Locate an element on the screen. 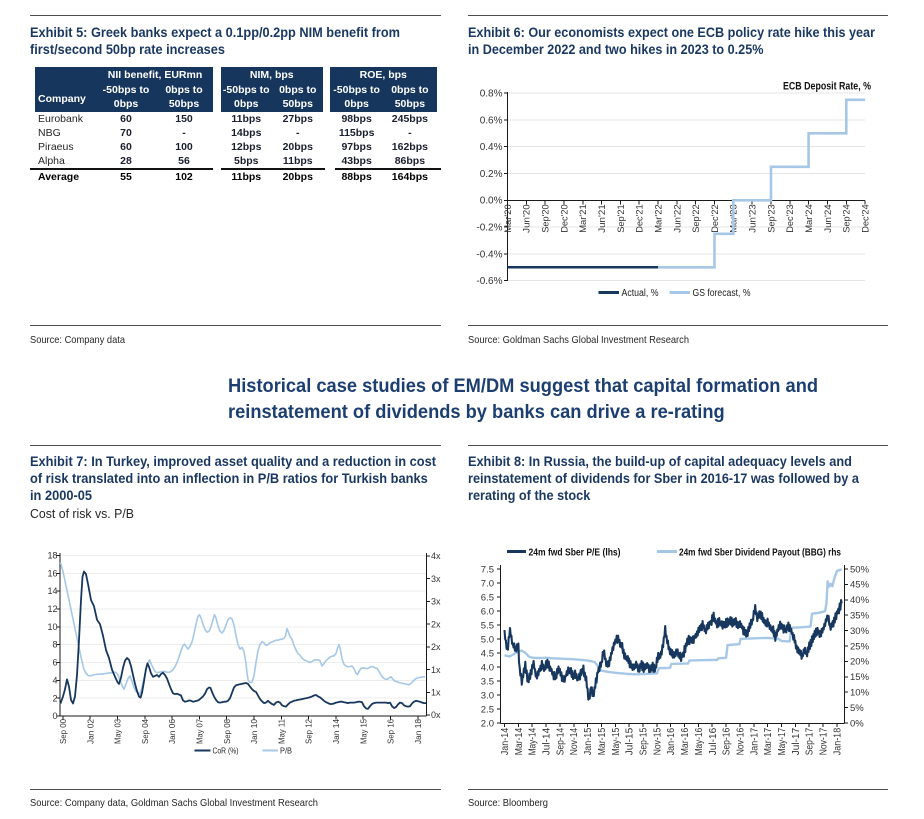  svg-text: Mar'20 is located at coordinates (508, 218).